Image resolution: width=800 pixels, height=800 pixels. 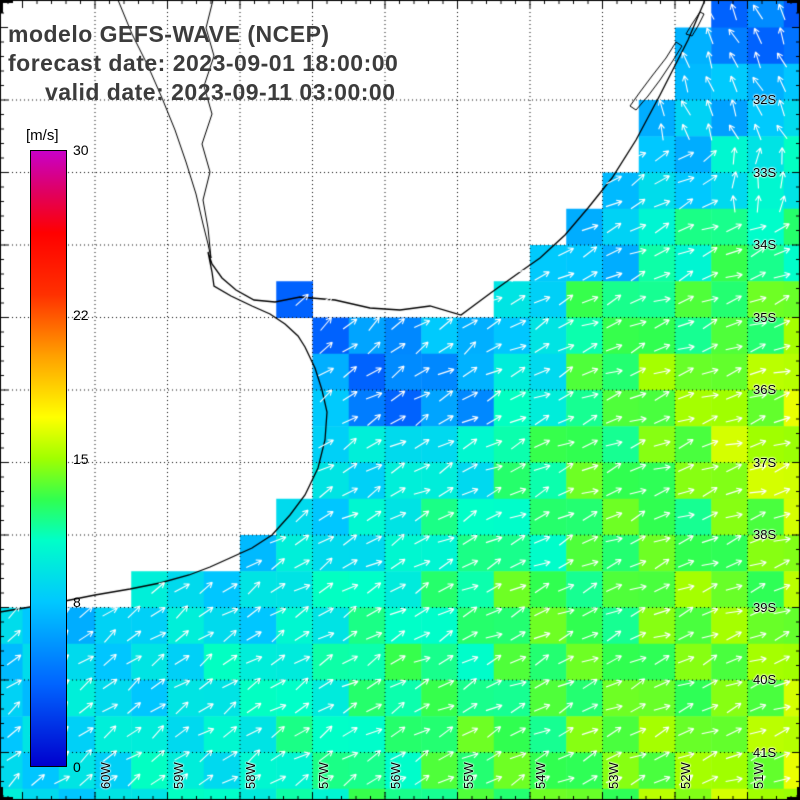 What do you see at coordinates (81, 458) in the screenshot?
I see `colorbar-tick-label: 15` at bounding box center [81, 458].